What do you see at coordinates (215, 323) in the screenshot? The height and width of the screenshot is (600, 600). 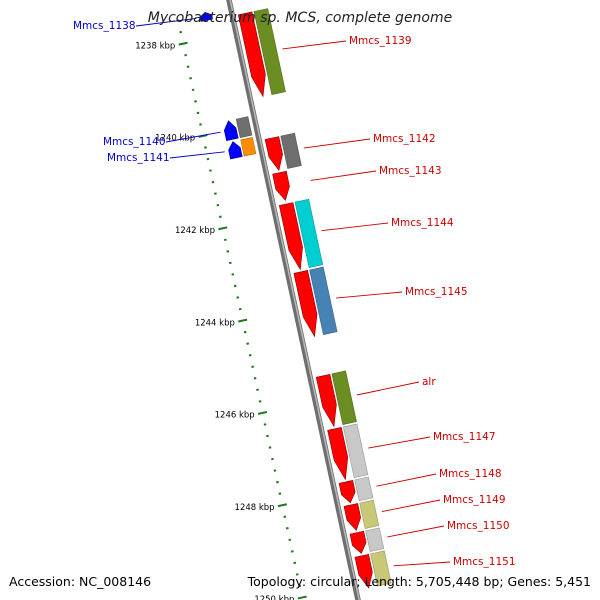 I see `tick-label: 1244 kbp` at bounding box center [215, 323].